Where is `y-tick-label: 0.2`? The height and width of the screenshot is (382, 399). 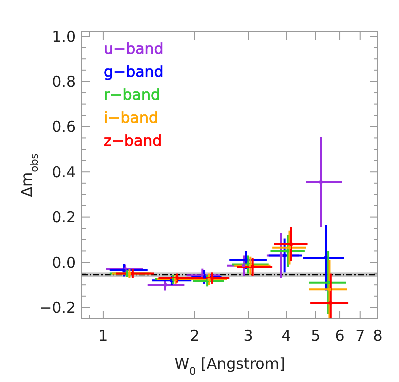
y-tick-label: 0.2 is located at coordinates (64, 217).